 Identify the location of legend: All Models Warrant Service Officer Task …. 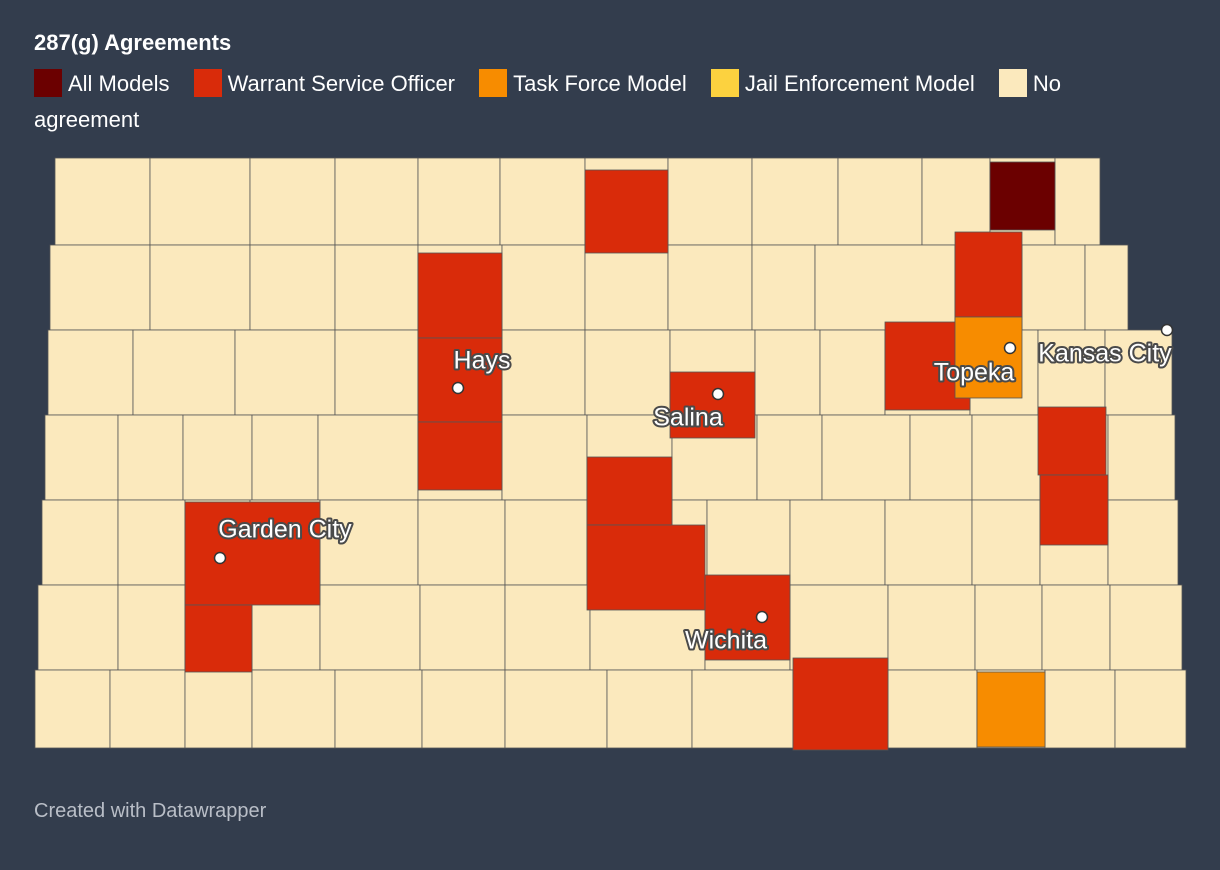
(589, 102).